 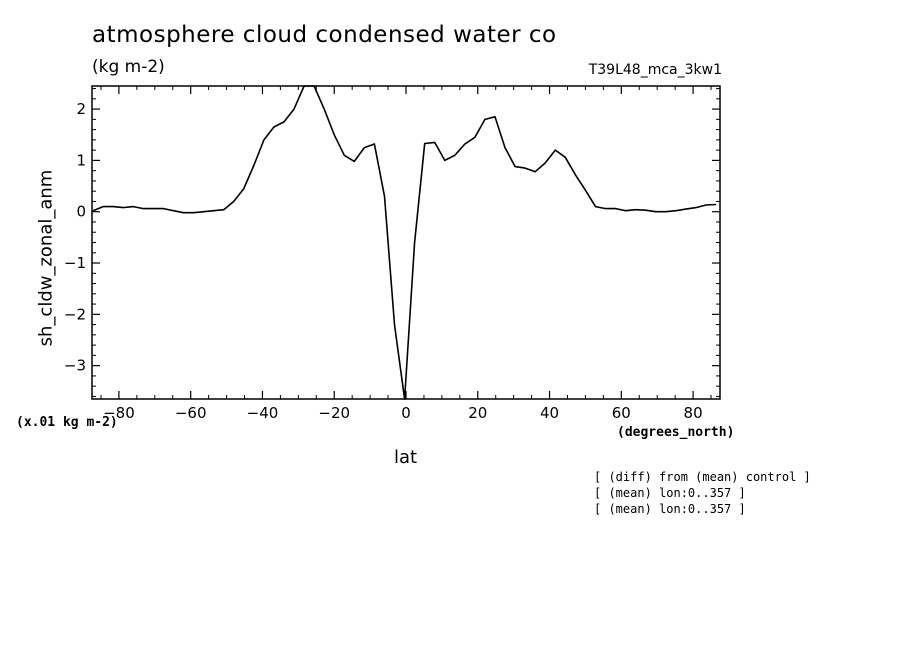 I want to click on x-tick-label: 60, so click(x=621, y=413).